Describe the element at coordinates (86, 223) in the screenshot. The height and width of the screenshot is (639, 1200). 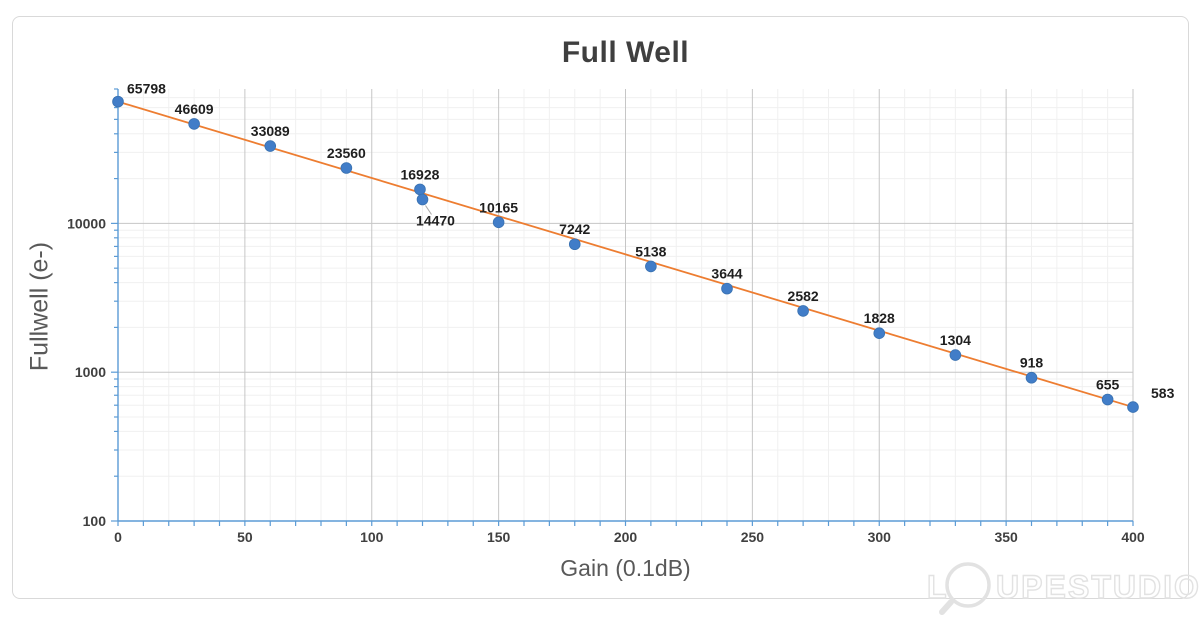
I see `y-tick-label: 10000` at that location.